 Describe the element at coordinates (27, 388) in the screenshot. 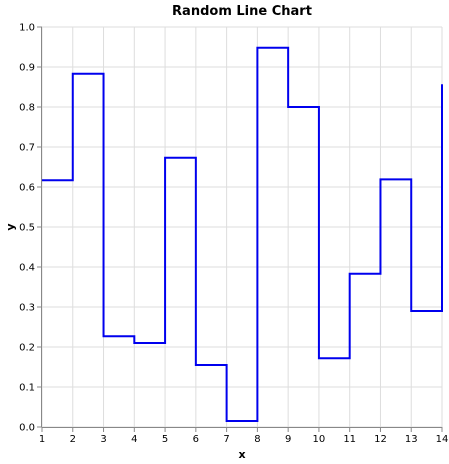

I see `y-tick-label: 0.1` at that location.